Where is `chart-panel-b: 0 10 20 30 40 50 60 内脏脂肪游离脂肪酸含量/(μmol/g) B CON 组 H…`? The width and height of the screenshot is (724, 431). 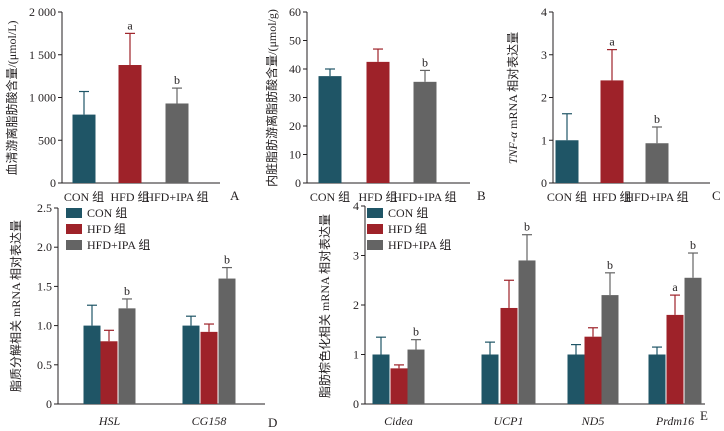 chart-panel-b: 0 10 20 30 40 50 60 内脏脂肪游离脂肪酸含量/(μmol/g) B CON 组 H… is located at coordinates (375, 104).